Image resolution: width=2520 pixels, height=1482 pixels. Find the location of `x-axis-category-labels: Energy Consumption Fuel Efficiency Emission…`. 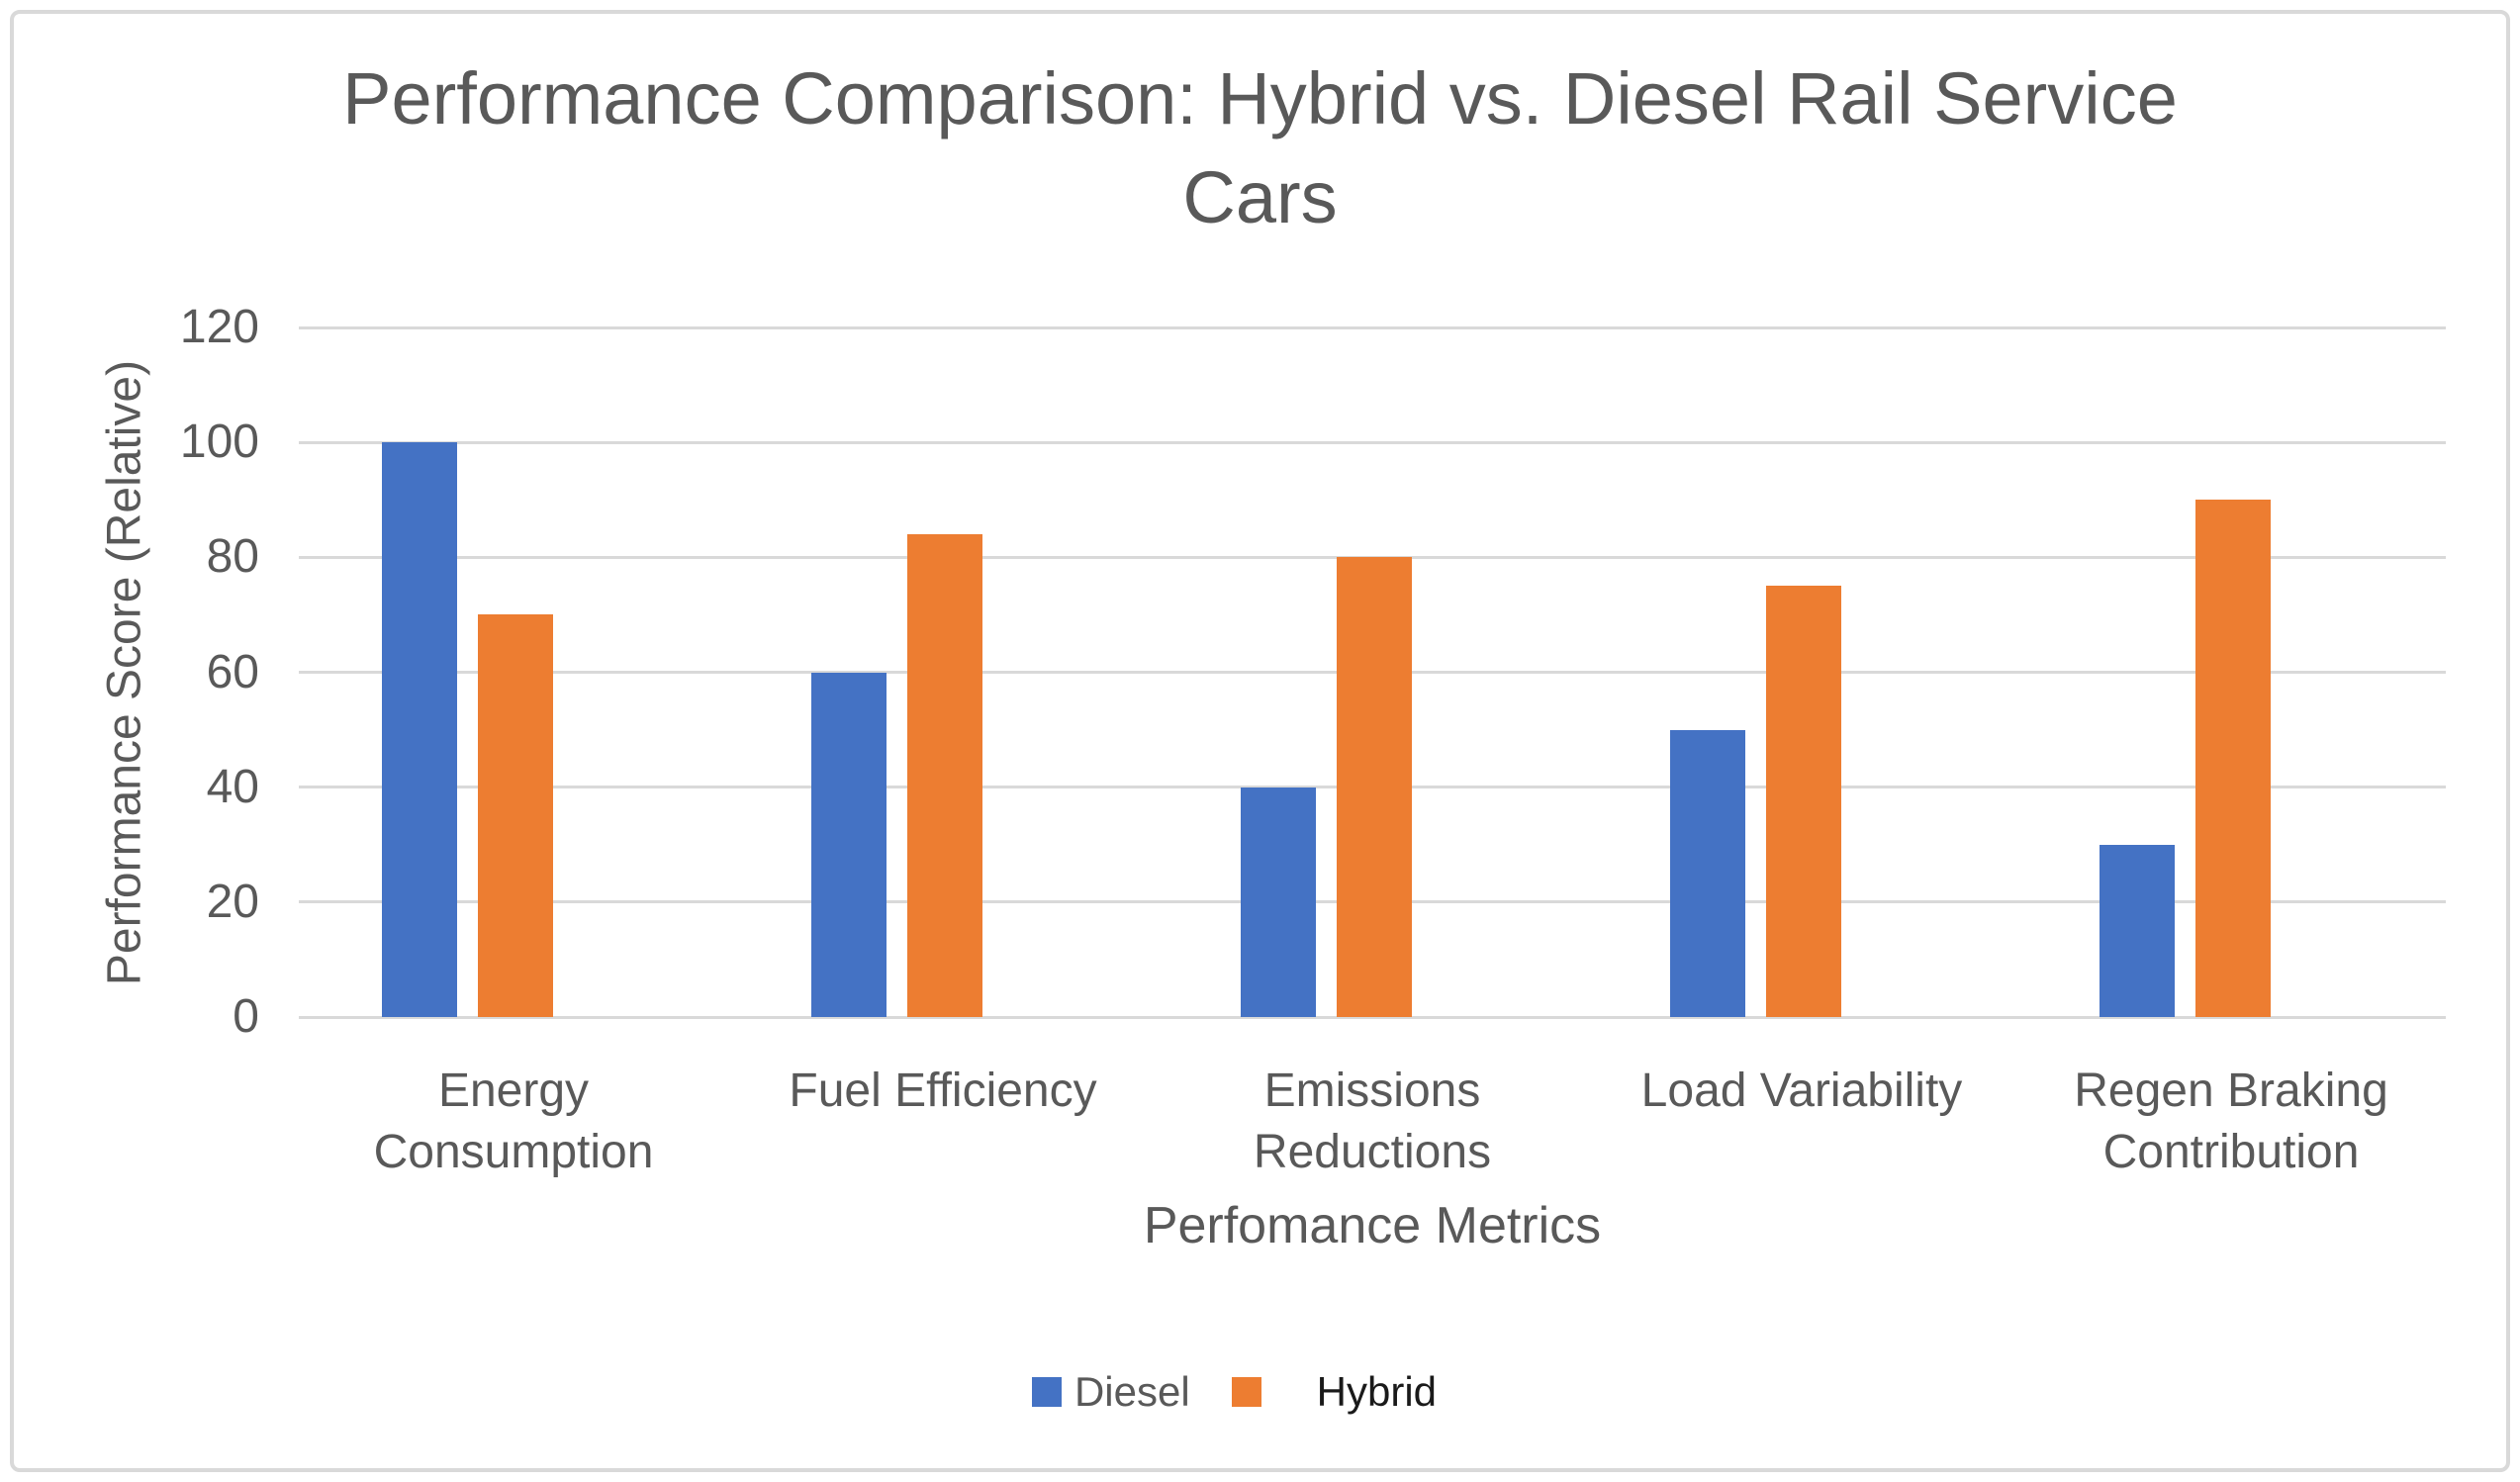

x-axis-category-labels: Energy Consumption Fuel Efficiency Emission… is located at coordinates (1372, 1130).